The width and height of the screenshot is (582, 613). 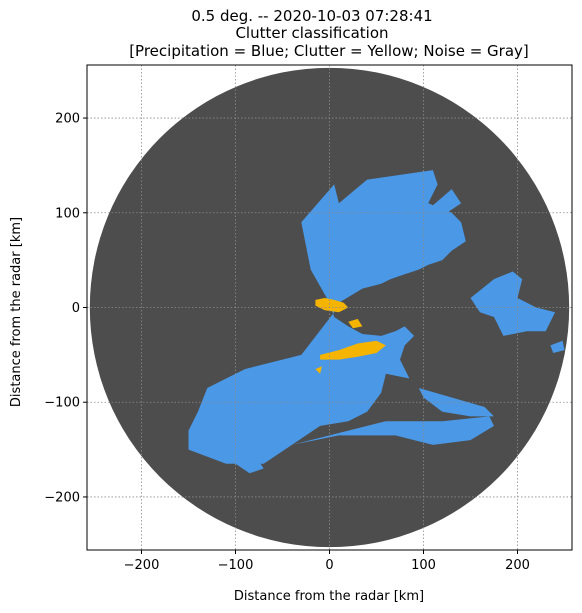 What do you see at coordinates (350, 336) in the screenshot?
I see `clutter-regions` at bounding box center [350, 336].